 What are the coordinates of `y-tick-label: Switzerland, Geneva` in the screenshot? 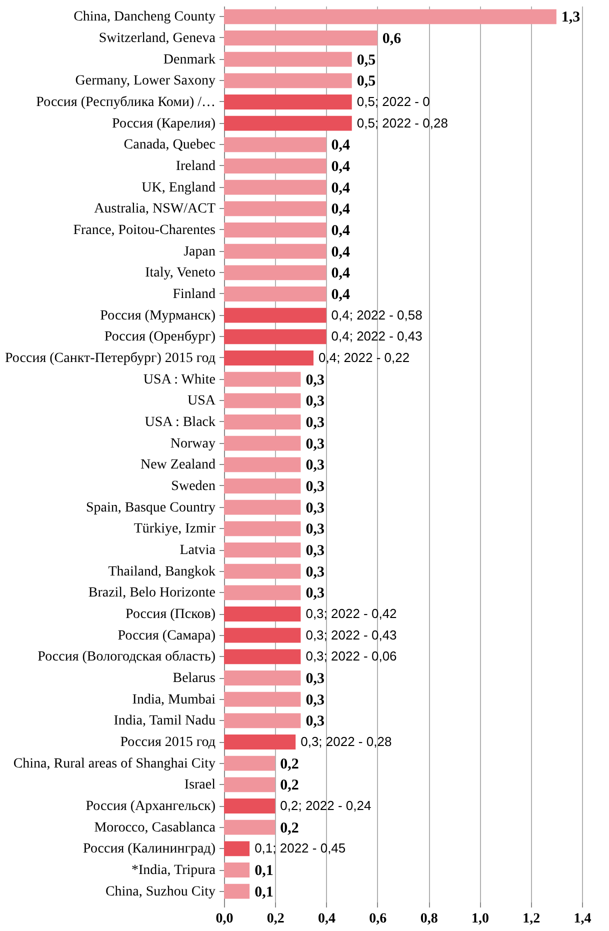 It's located at (157, 38).